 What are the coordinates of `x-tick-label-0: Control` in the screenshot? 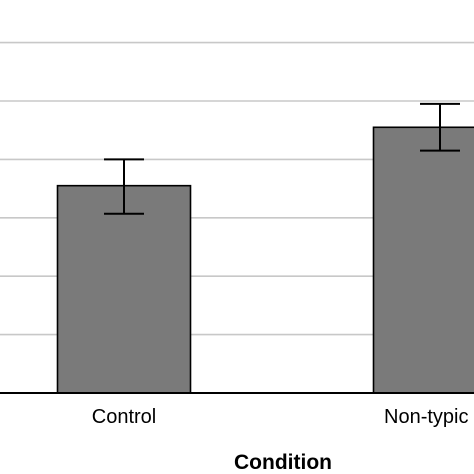 It's located at (124, 417).